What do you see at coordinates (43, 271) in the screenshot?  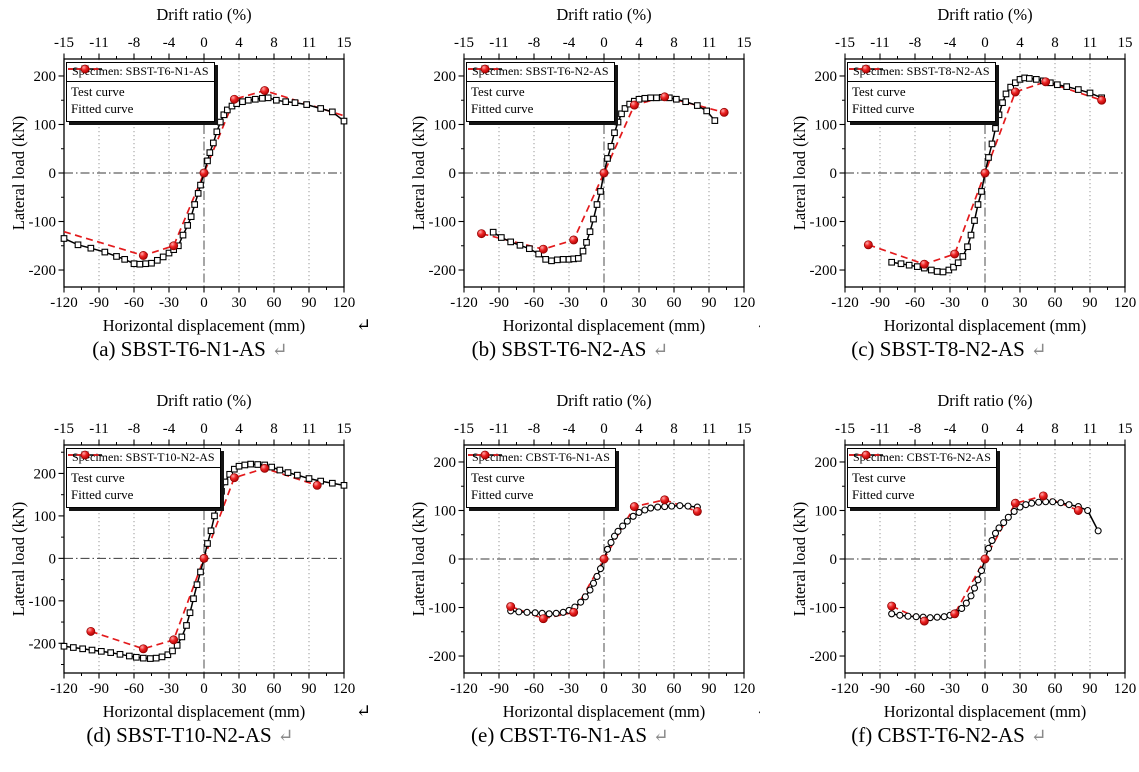 I see `y-tick-label: -200` at bounding box center [43, 271].